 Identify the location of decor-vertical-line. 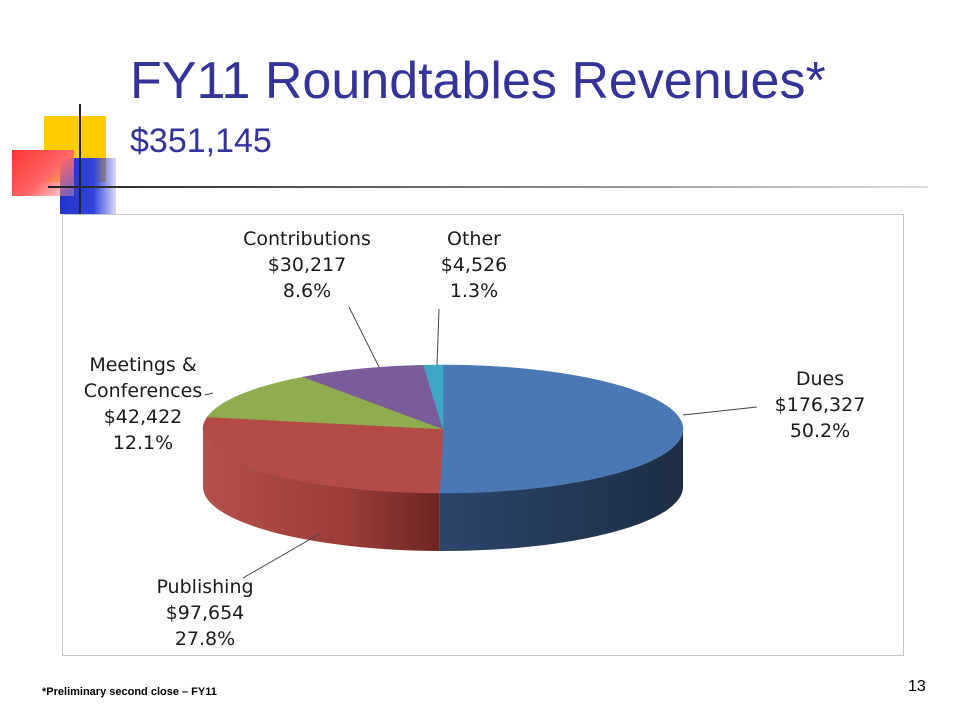
(80, 160).